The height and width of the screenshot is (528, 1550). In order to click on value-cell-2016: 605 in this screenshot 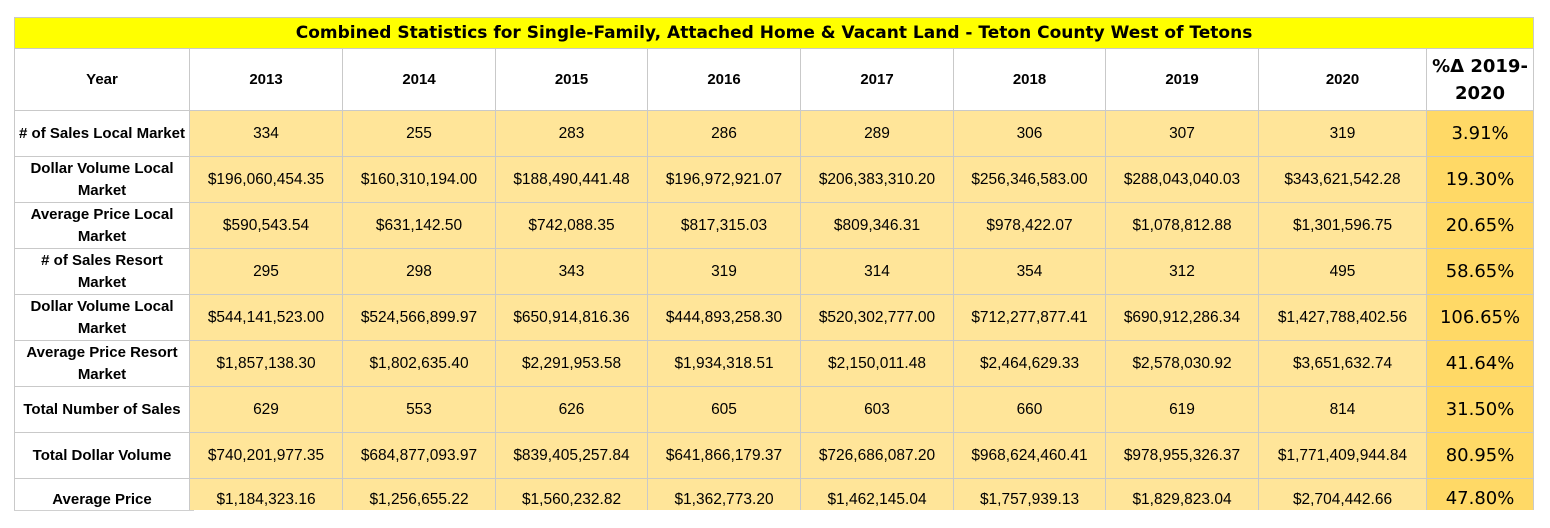, I will do `click(724, 409)`.